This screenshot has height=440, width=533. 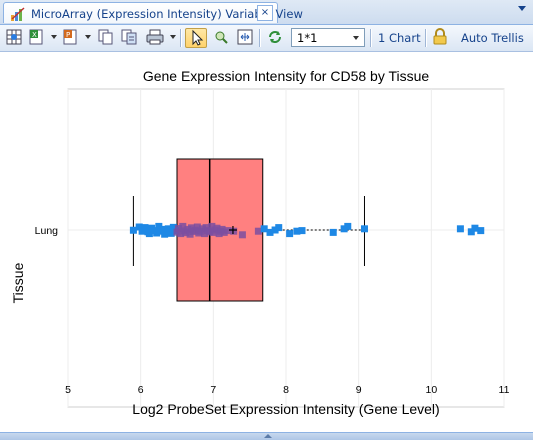 I want to click on layout-select: 1*1, so click(x=328, y=37).